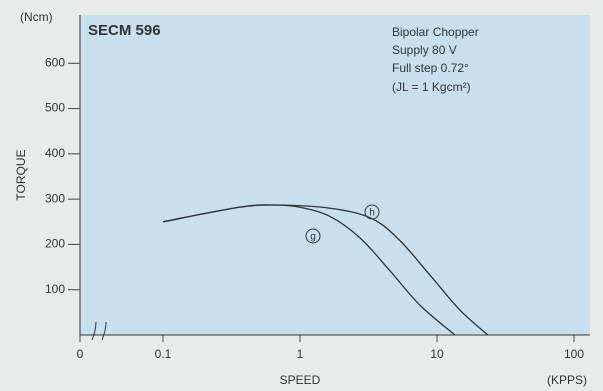  Describe the element at coordinates (430, 68) in the screenshot. I see `annotation: Full step 0.72°` at that location.